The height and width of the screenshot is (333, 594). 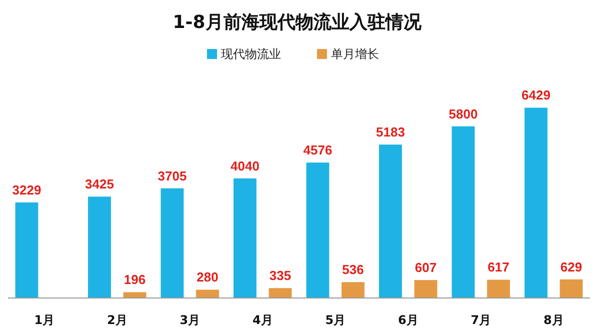 I want to click on data-label: 196, so click(x=135, y=280).